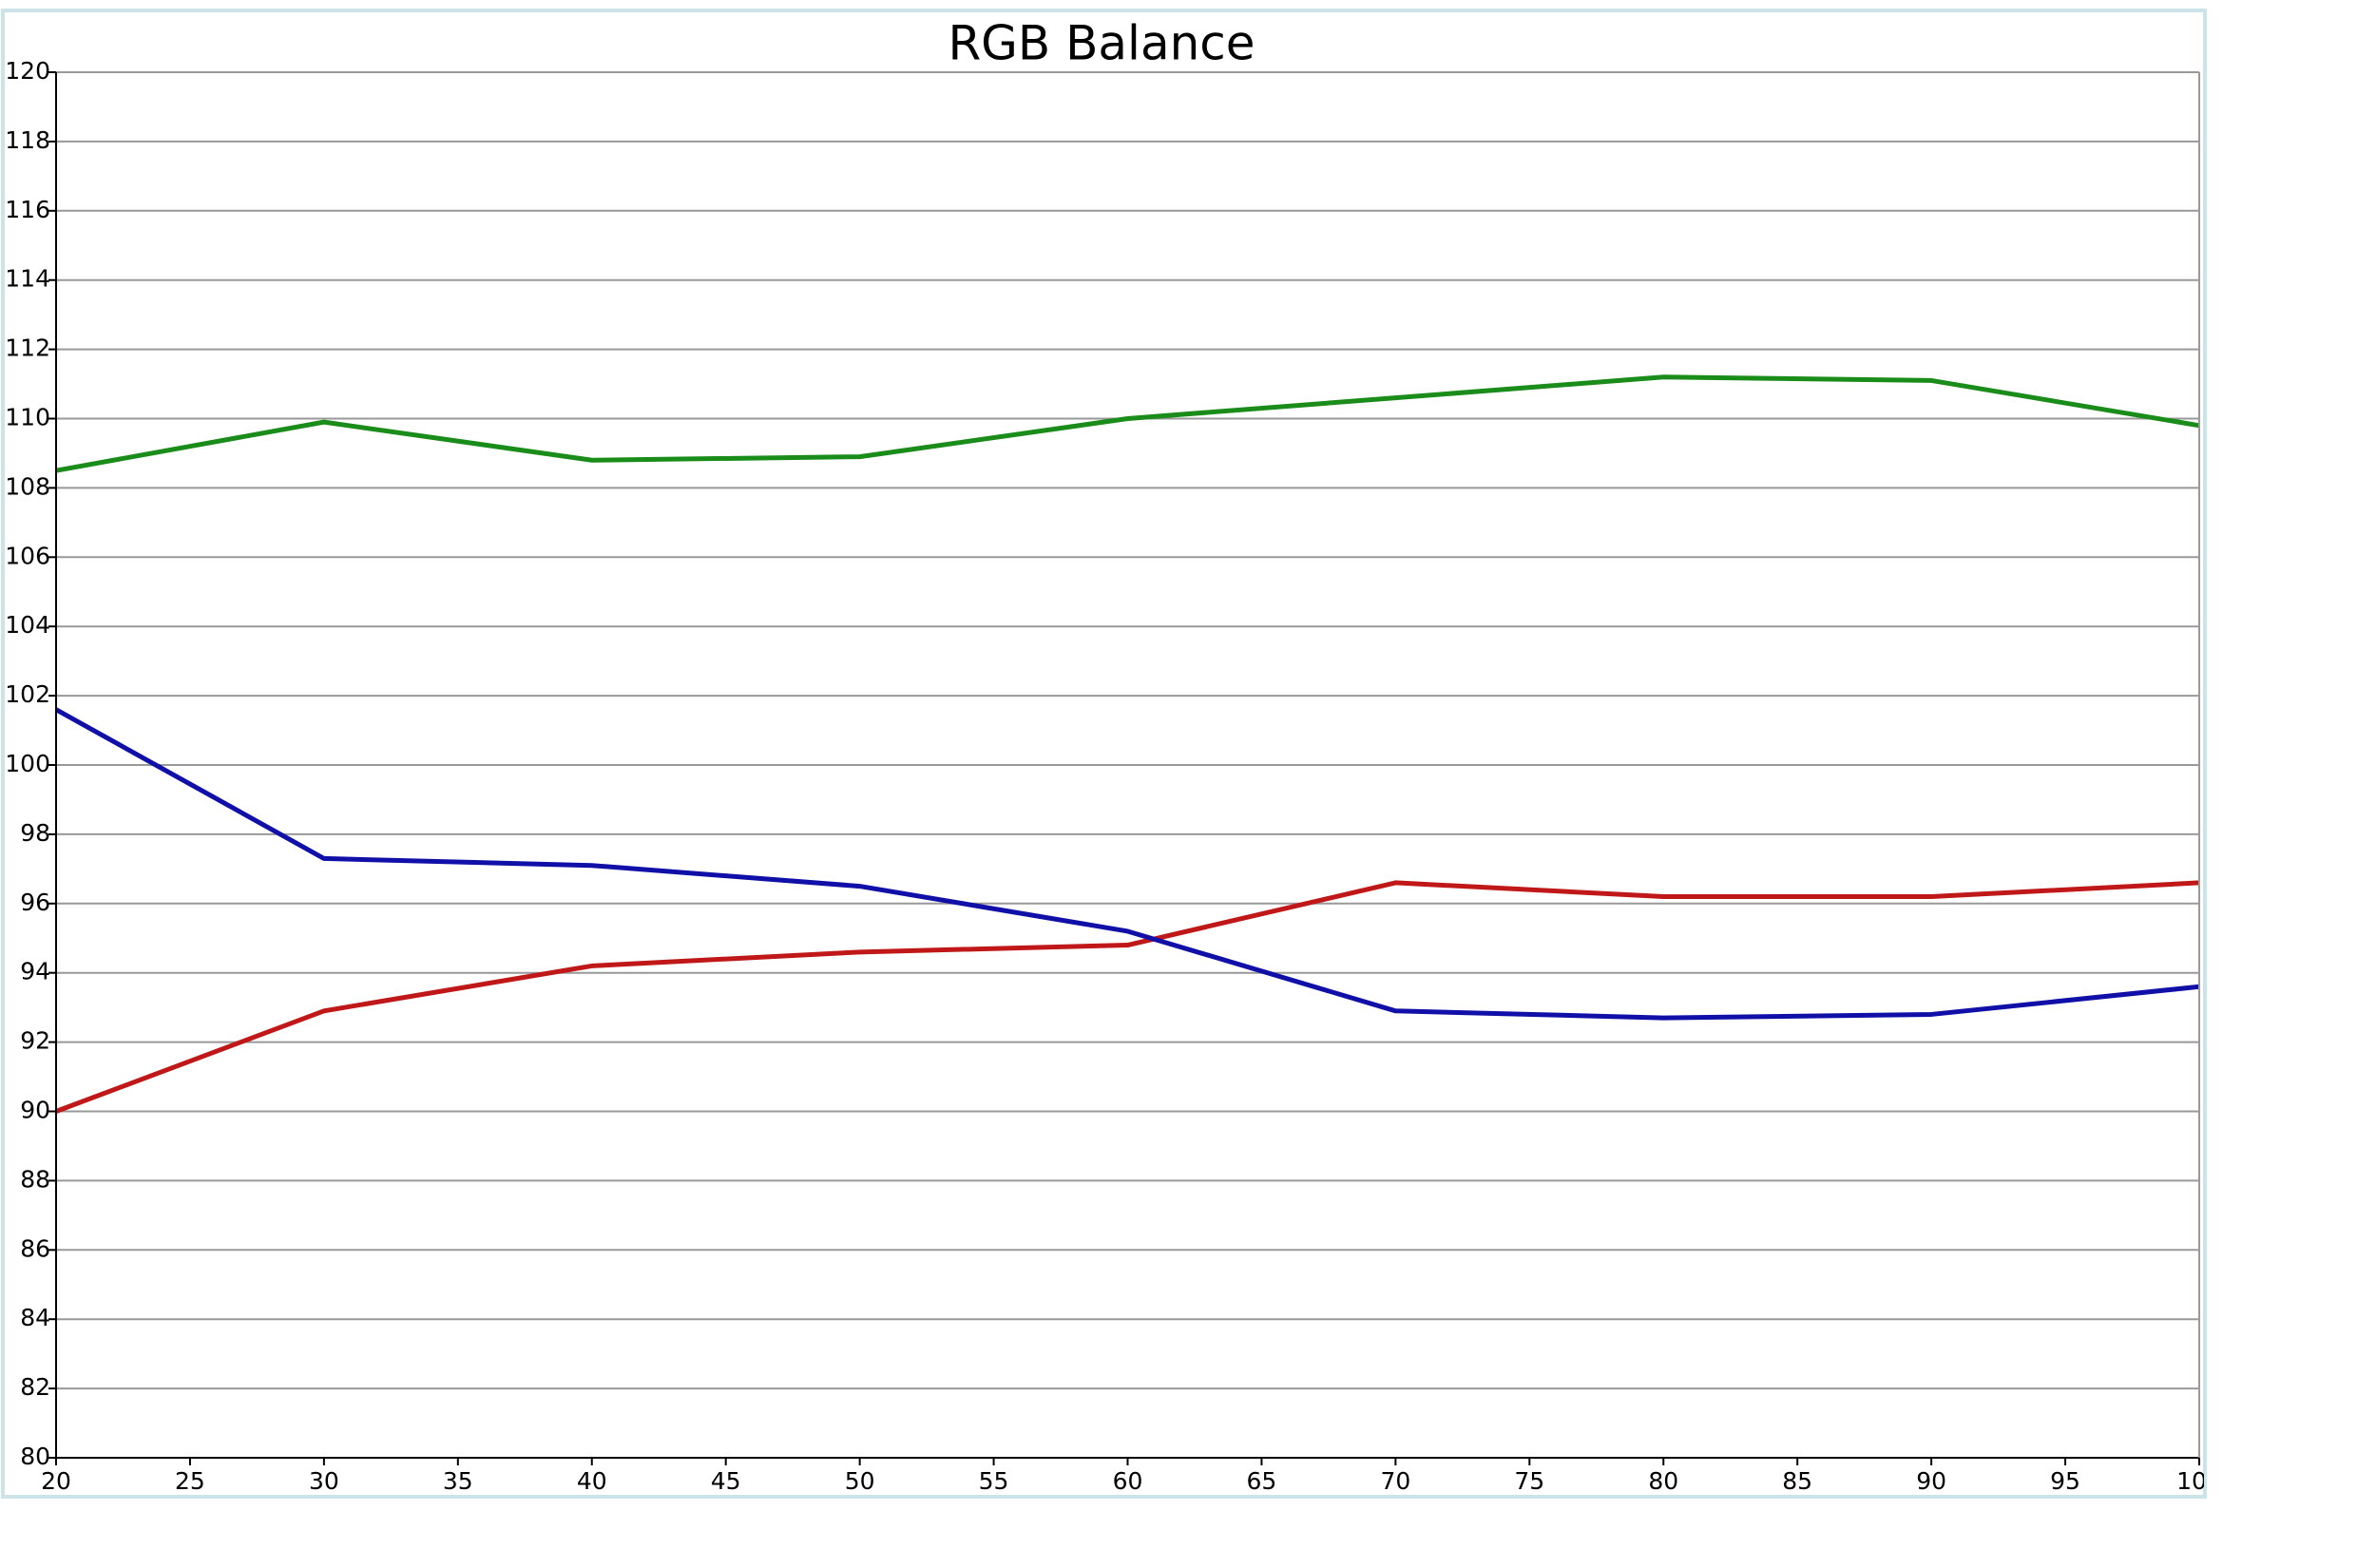 This screenshot has width=2357, height=1568. I want to click on y-tick-label: 120, so click(27, 71).